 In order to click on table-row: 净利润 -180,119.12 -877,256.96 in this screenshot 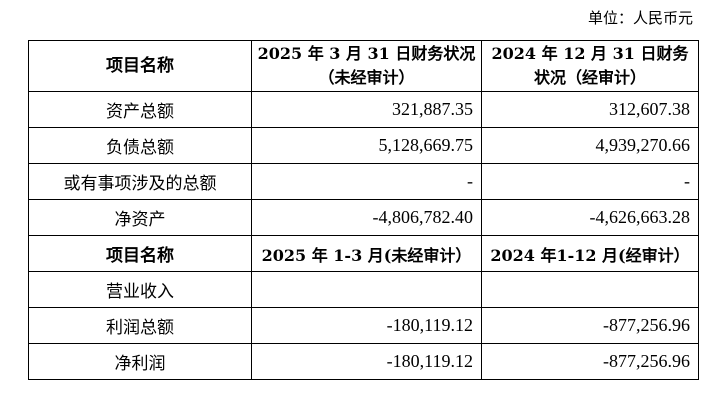, I will do `click(363, 361)`.